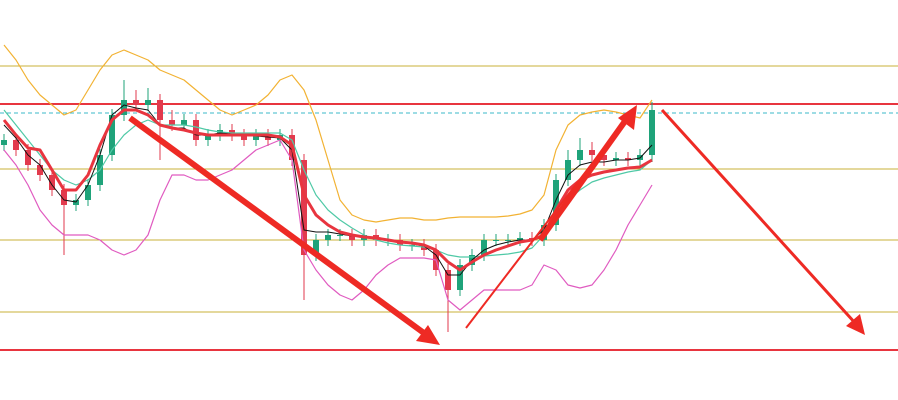  Describe the element at coordinates (584, 178) in the screenshot. I see `up-arrow-shaft` at that location.